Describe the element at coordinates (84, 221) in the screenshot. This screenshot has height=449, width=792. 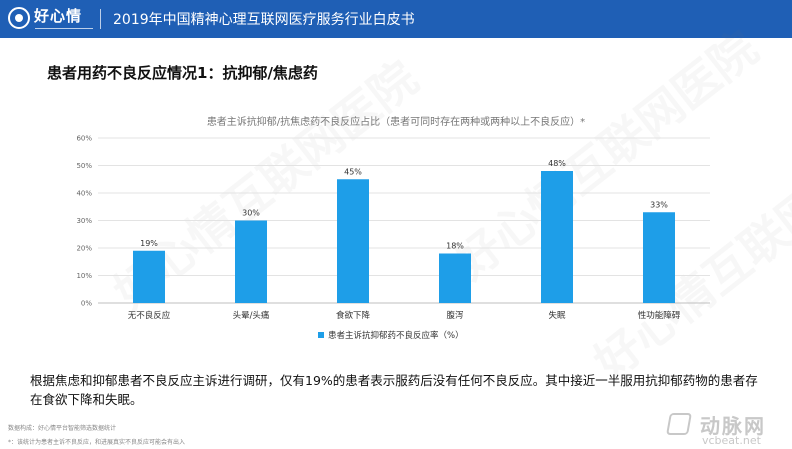
I see `y-tick-label: 30%` at that location.